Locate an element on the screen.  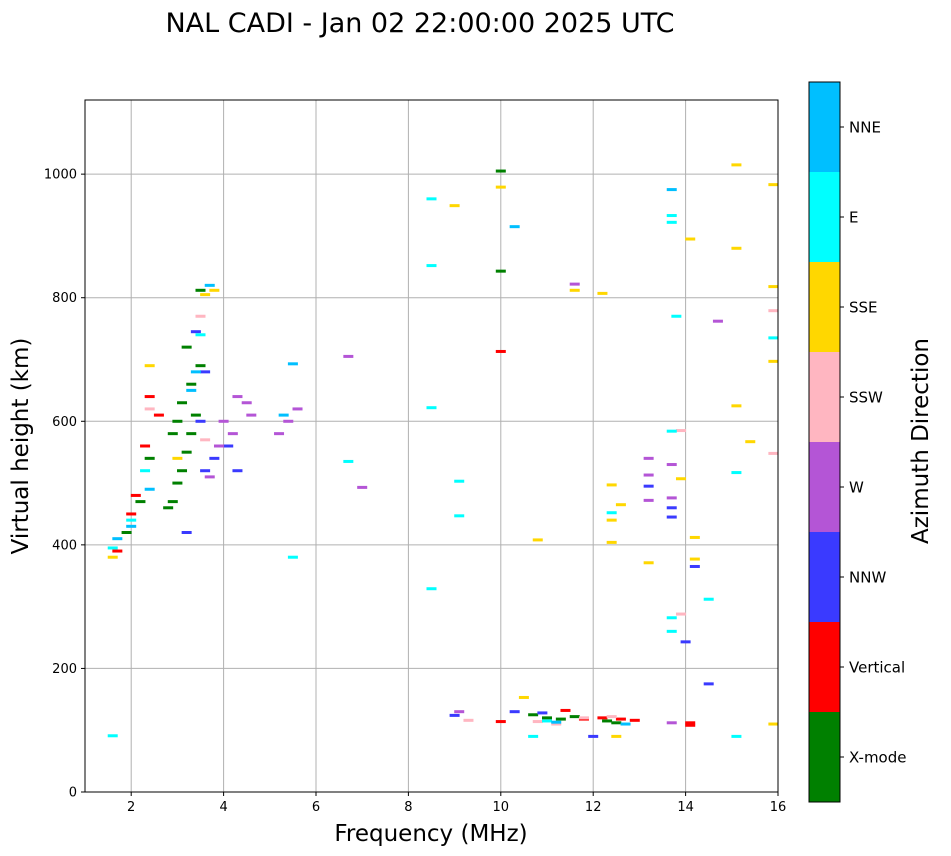
colorbar-segment-x-mode is located at coordinates (824, 757).